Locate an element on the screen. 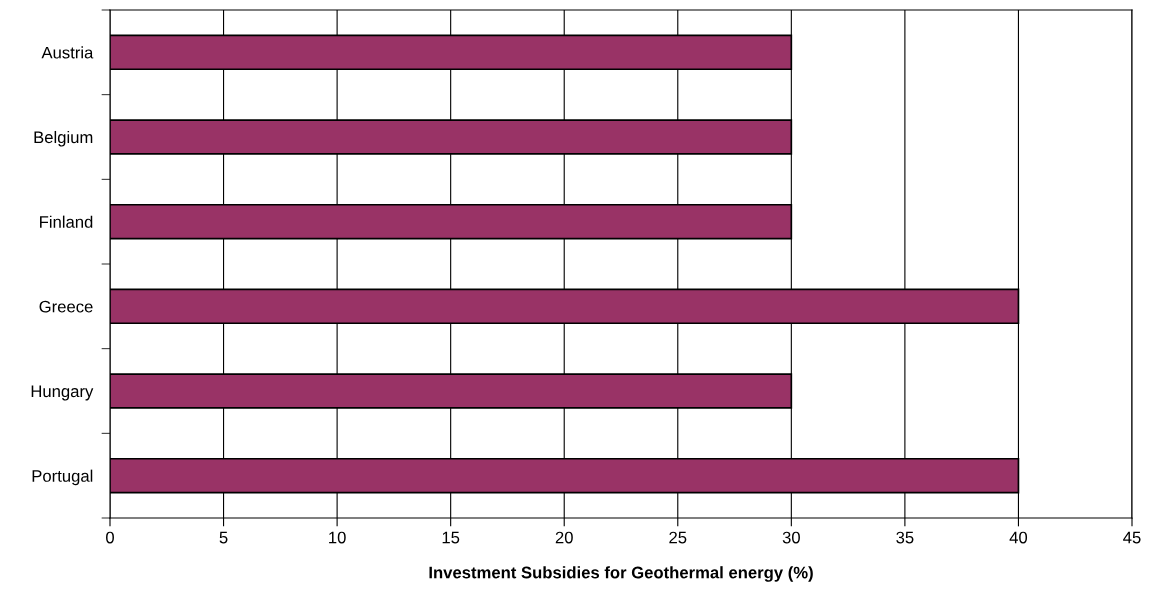  x-axis-title: Investment Subsidies for Geothermal energy (%) is located at coordinates (621, 574).